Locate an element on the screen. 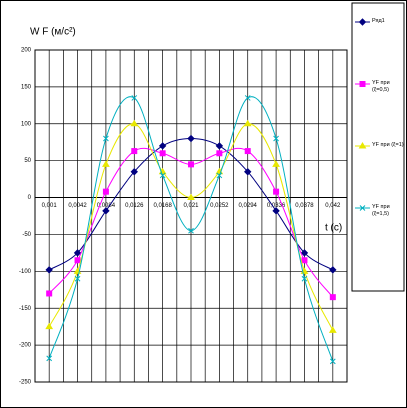  x-tick-label: 0,0042 is located at coordinates (77, 206).